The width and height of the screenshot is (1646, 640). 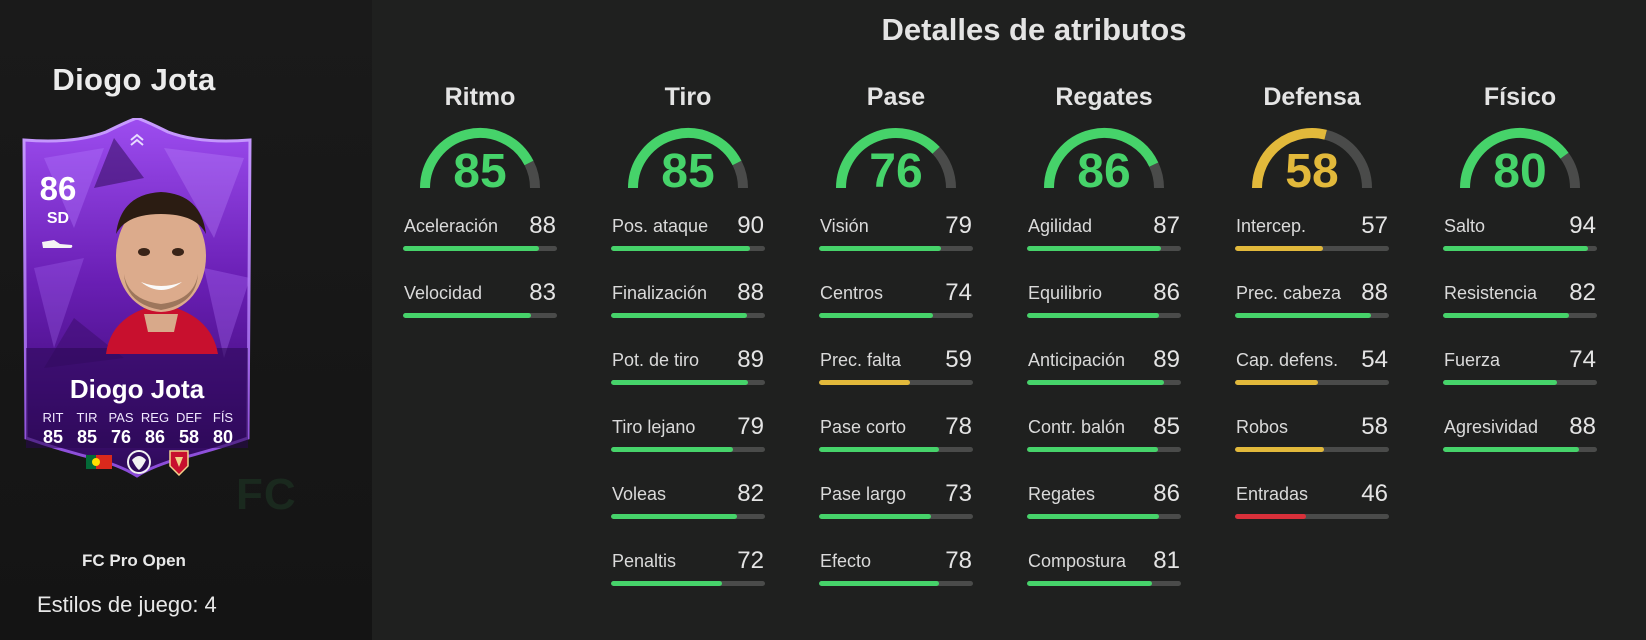 What do you see at coordinates (1104, 378) in the screenshot?
I see `attribute-row: Anticipación 89` at bounding box center [1104, 378].